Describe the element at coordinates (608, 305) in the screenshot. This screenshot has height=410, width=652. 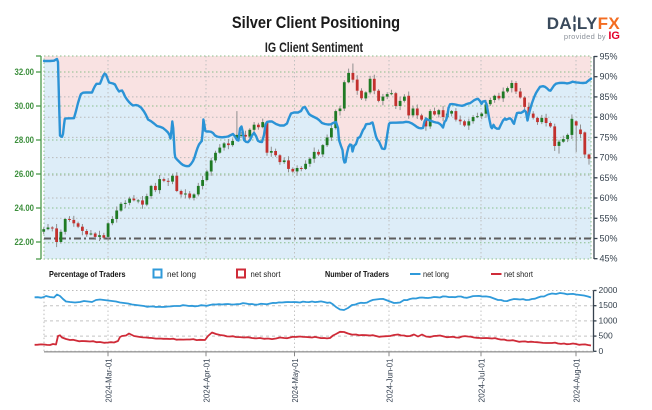
I see `svg-text: 1500` at that location.